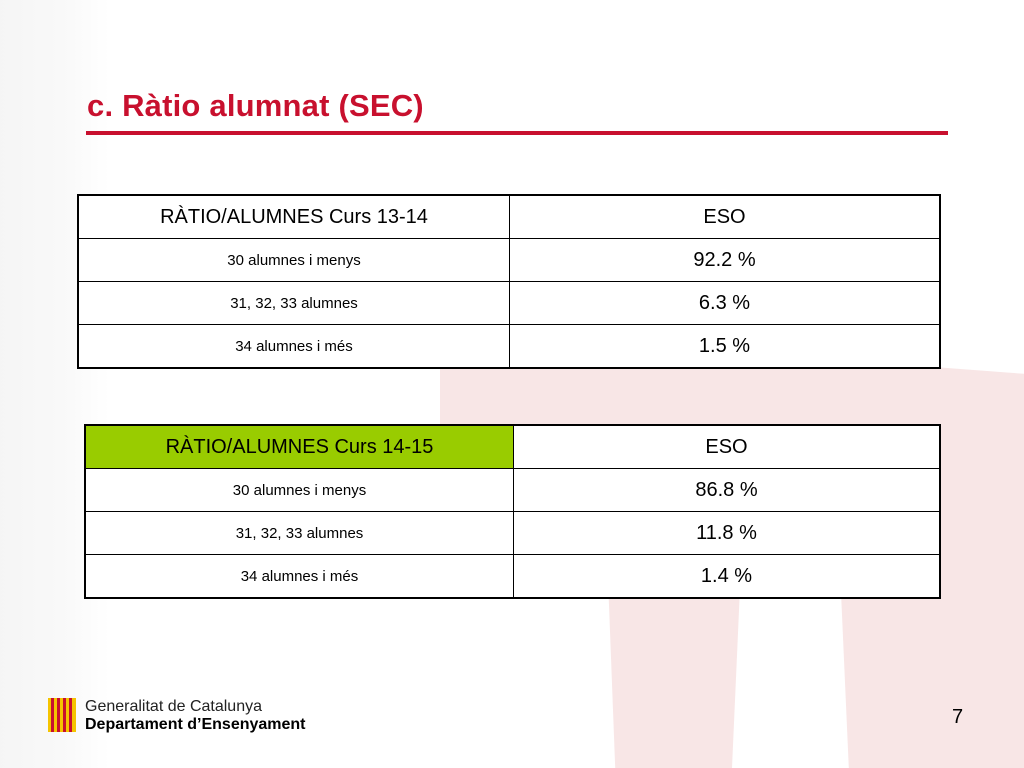 Image resolution: width=1024 pixels, height=768 pixels. What do you see at coordinates (173, 706) in the screenshot?
I see `footer-line-generalitat: Generalitat de Catalunya` at bounding box center [173, 706].